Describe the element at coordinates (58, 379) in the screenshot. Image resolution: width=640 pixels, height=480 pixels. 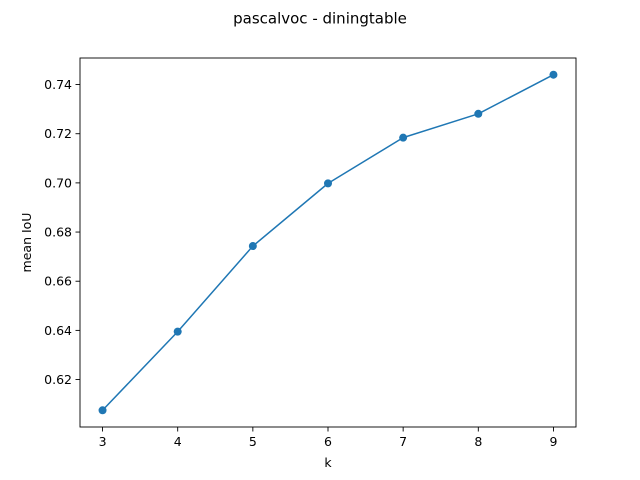
I see `y-tick-label: 0.62` at that location.